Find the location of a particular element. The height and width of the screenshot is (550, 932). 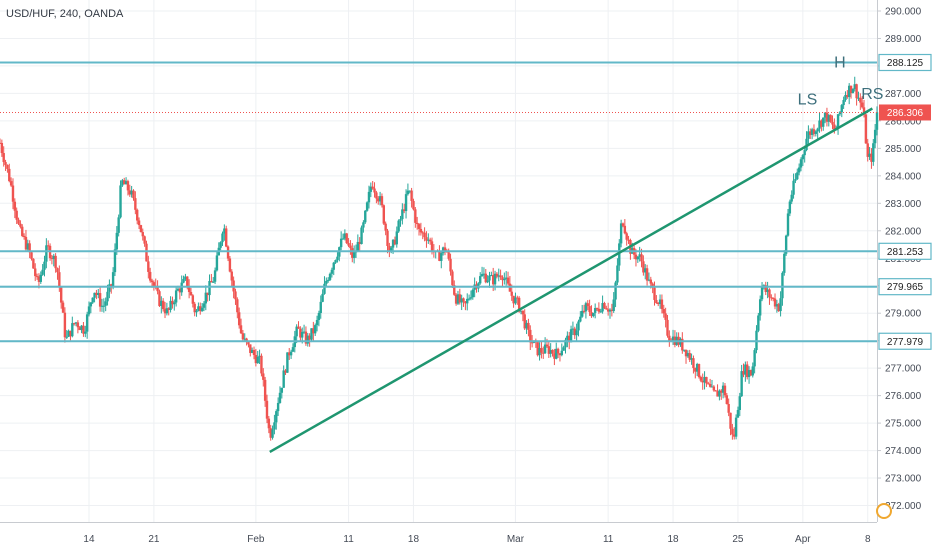

settings-icon is located at coordinates (884, 511).